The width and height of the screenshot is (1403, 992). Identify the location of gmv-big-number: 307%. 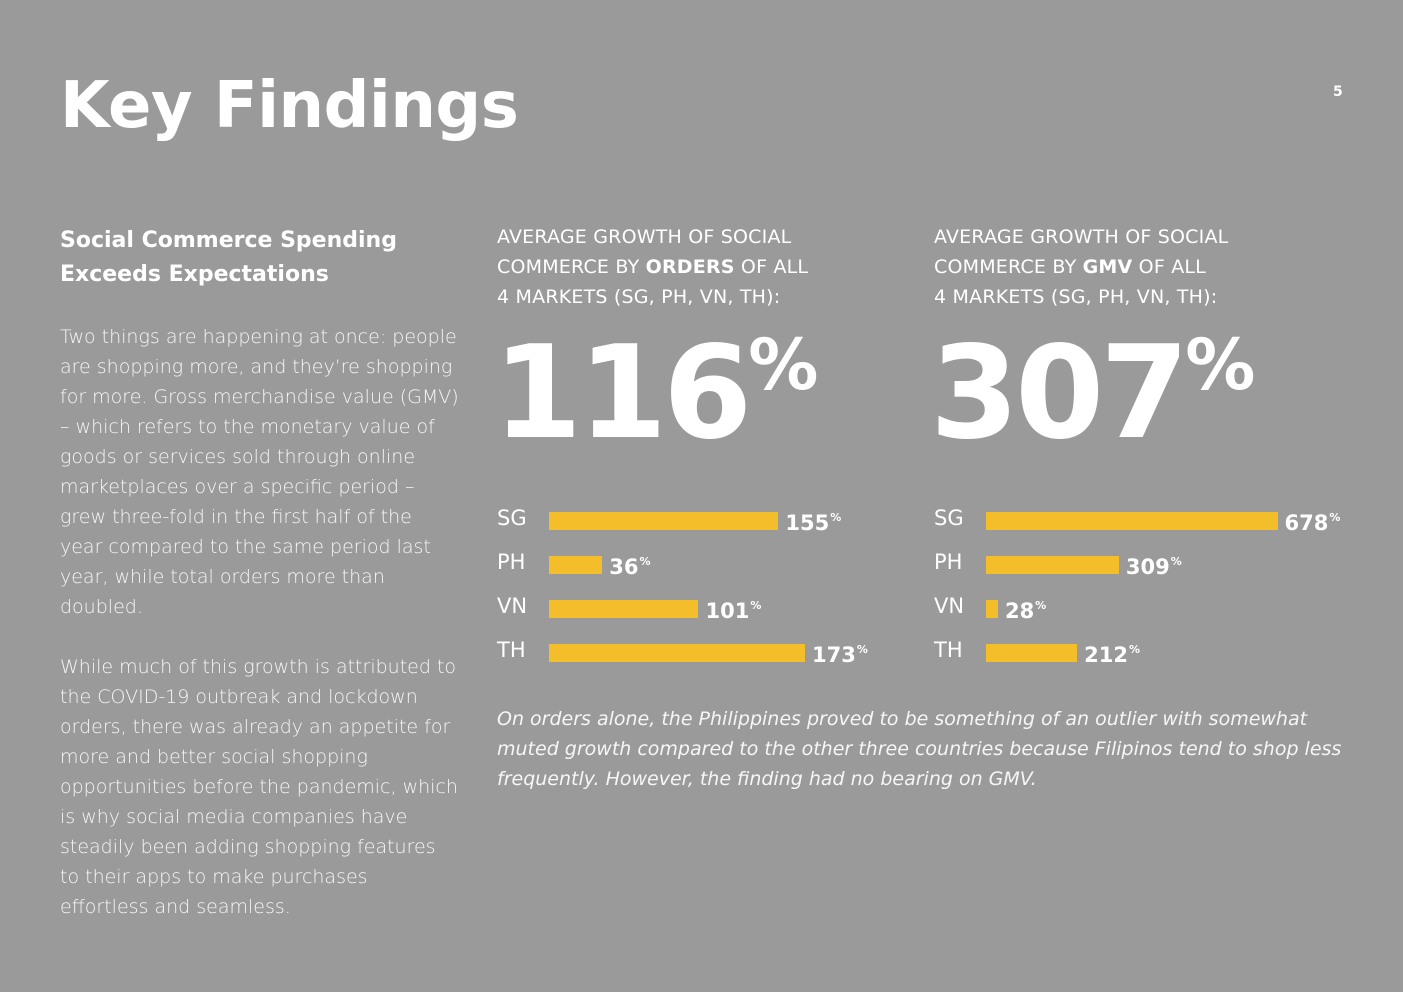
(1092, 394).